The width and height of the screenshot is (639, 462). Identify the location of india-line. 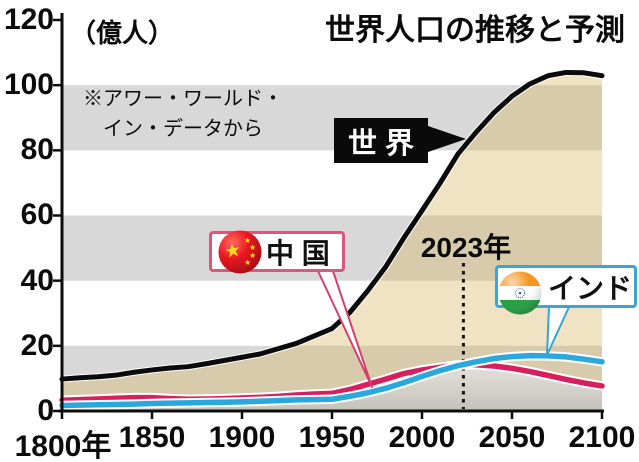
(332, 380).